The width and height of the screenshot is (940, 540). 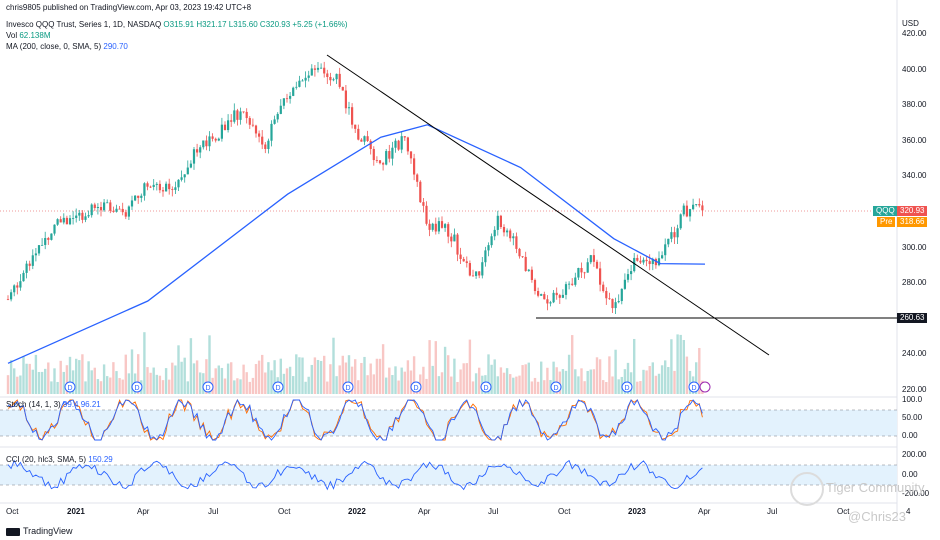 I want to click on time-tick: 2021, so click(x=76, y=511).